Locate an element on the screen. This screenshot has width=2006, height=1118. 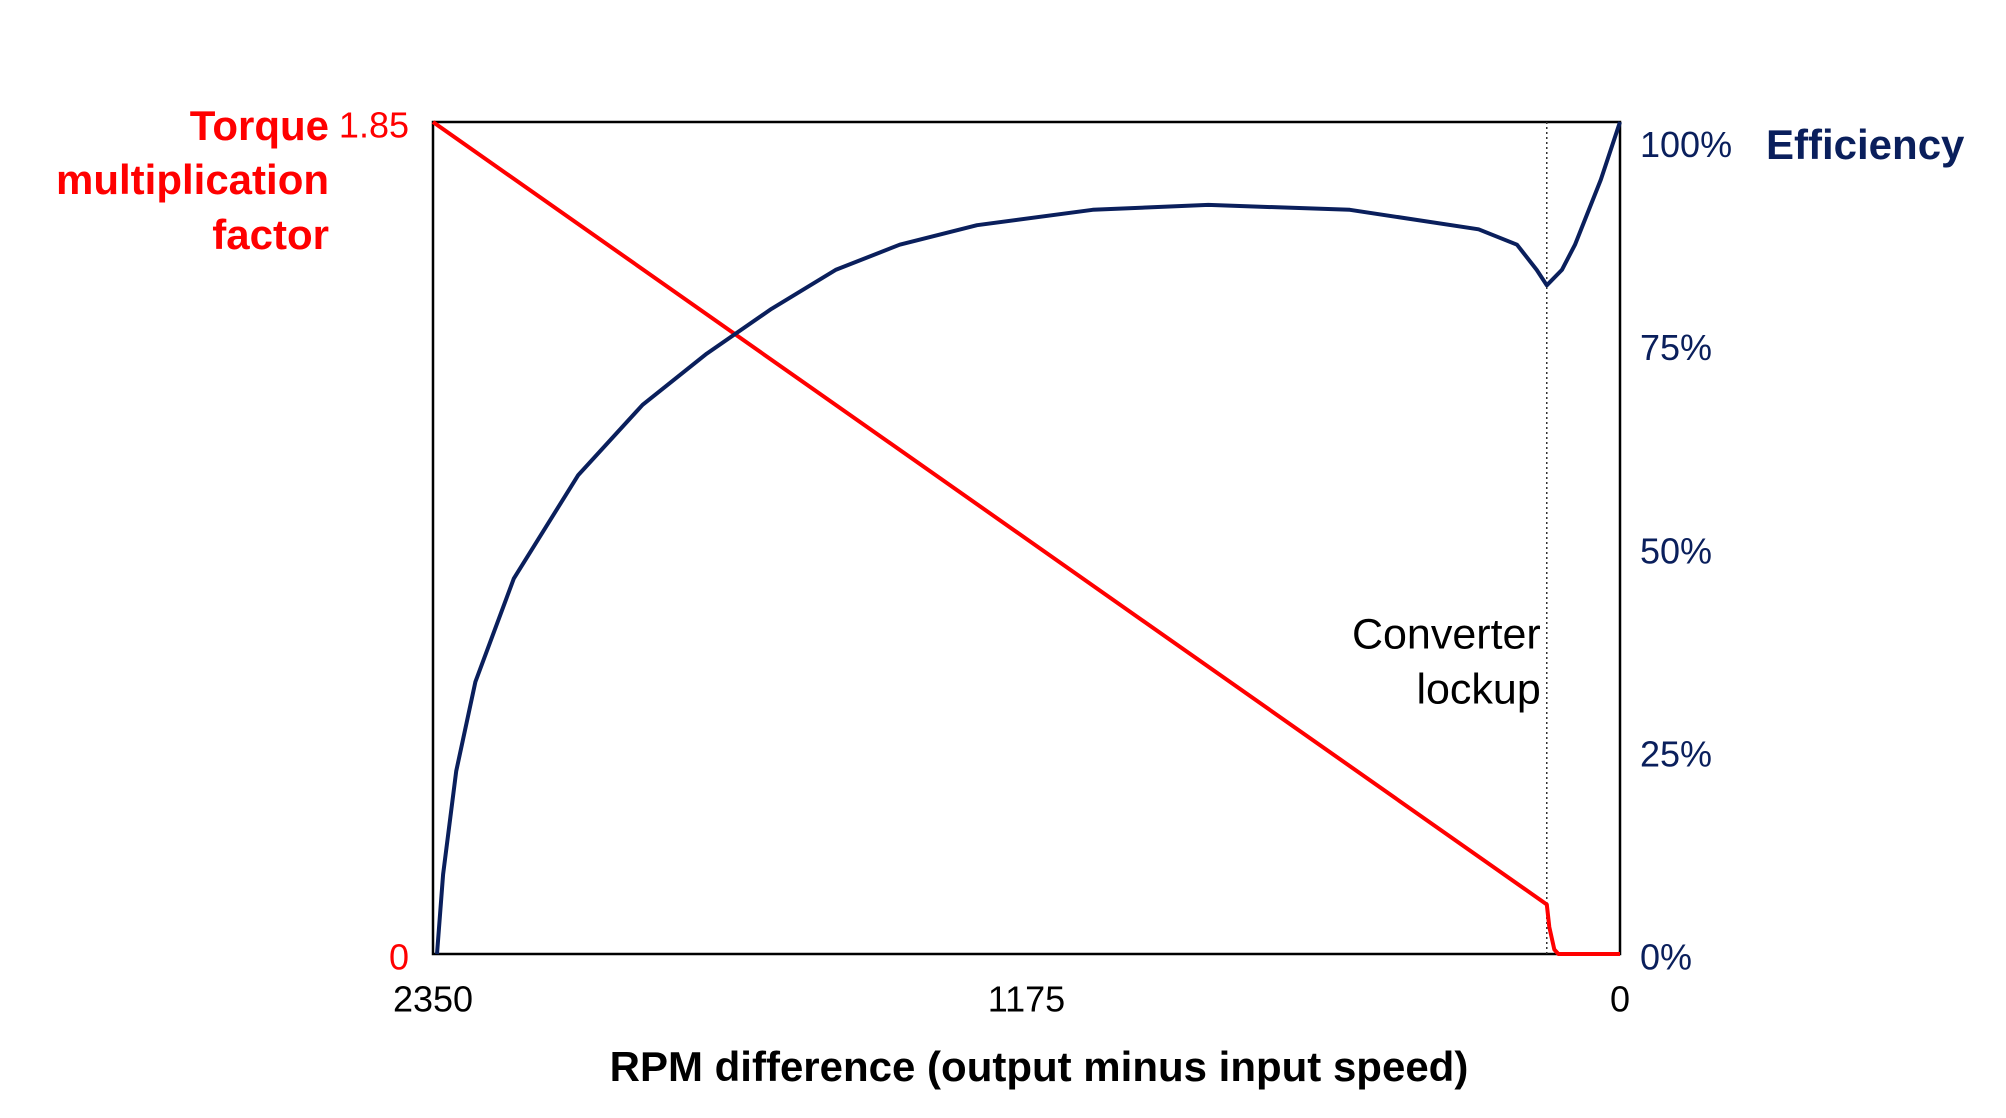
y2-tick-label: 100% is located at coordinates (1686, 144).